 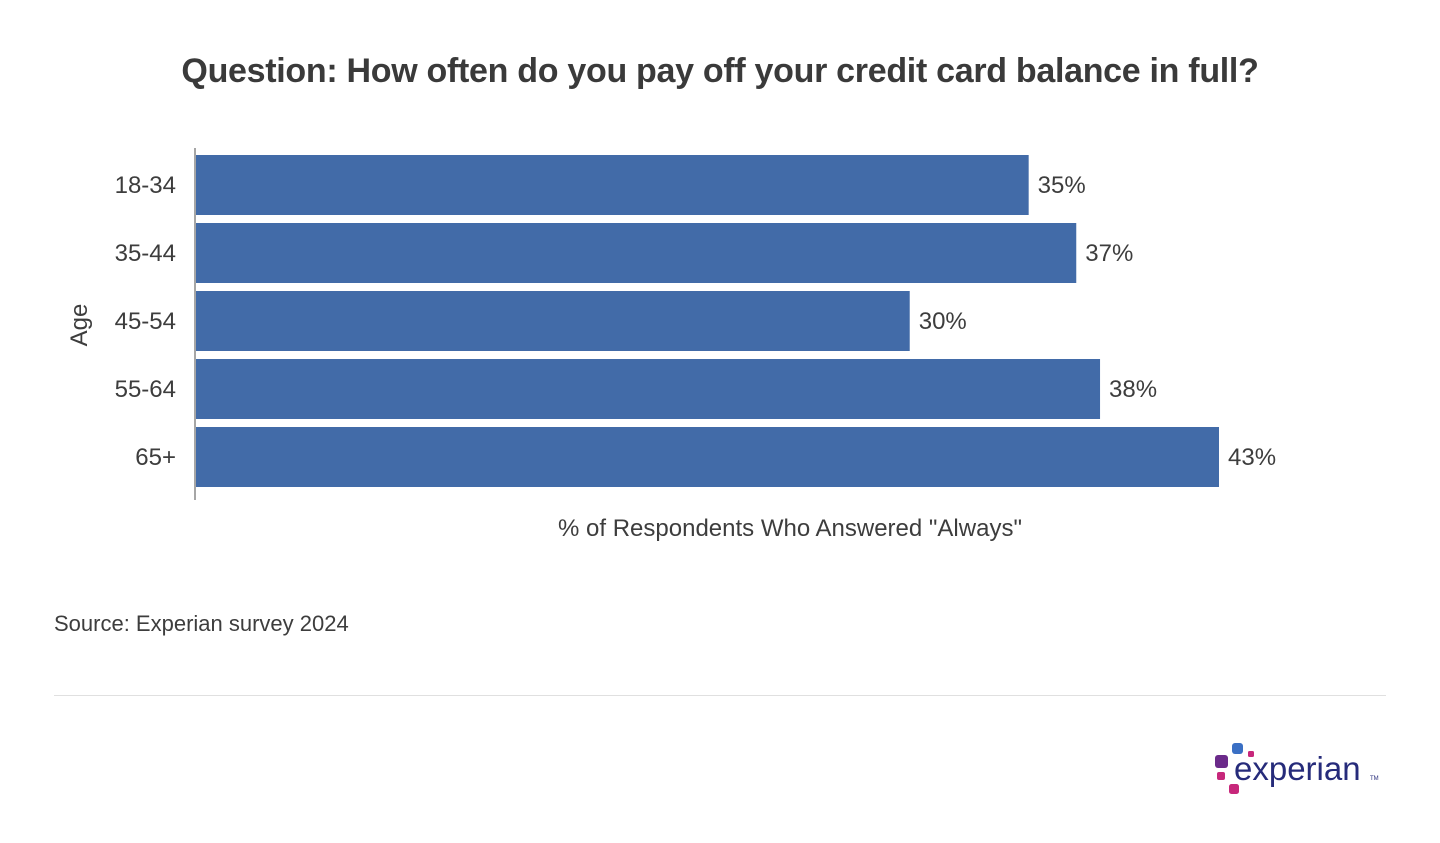 I want to click on data-label: 38%, so click(x=1133, y=389).